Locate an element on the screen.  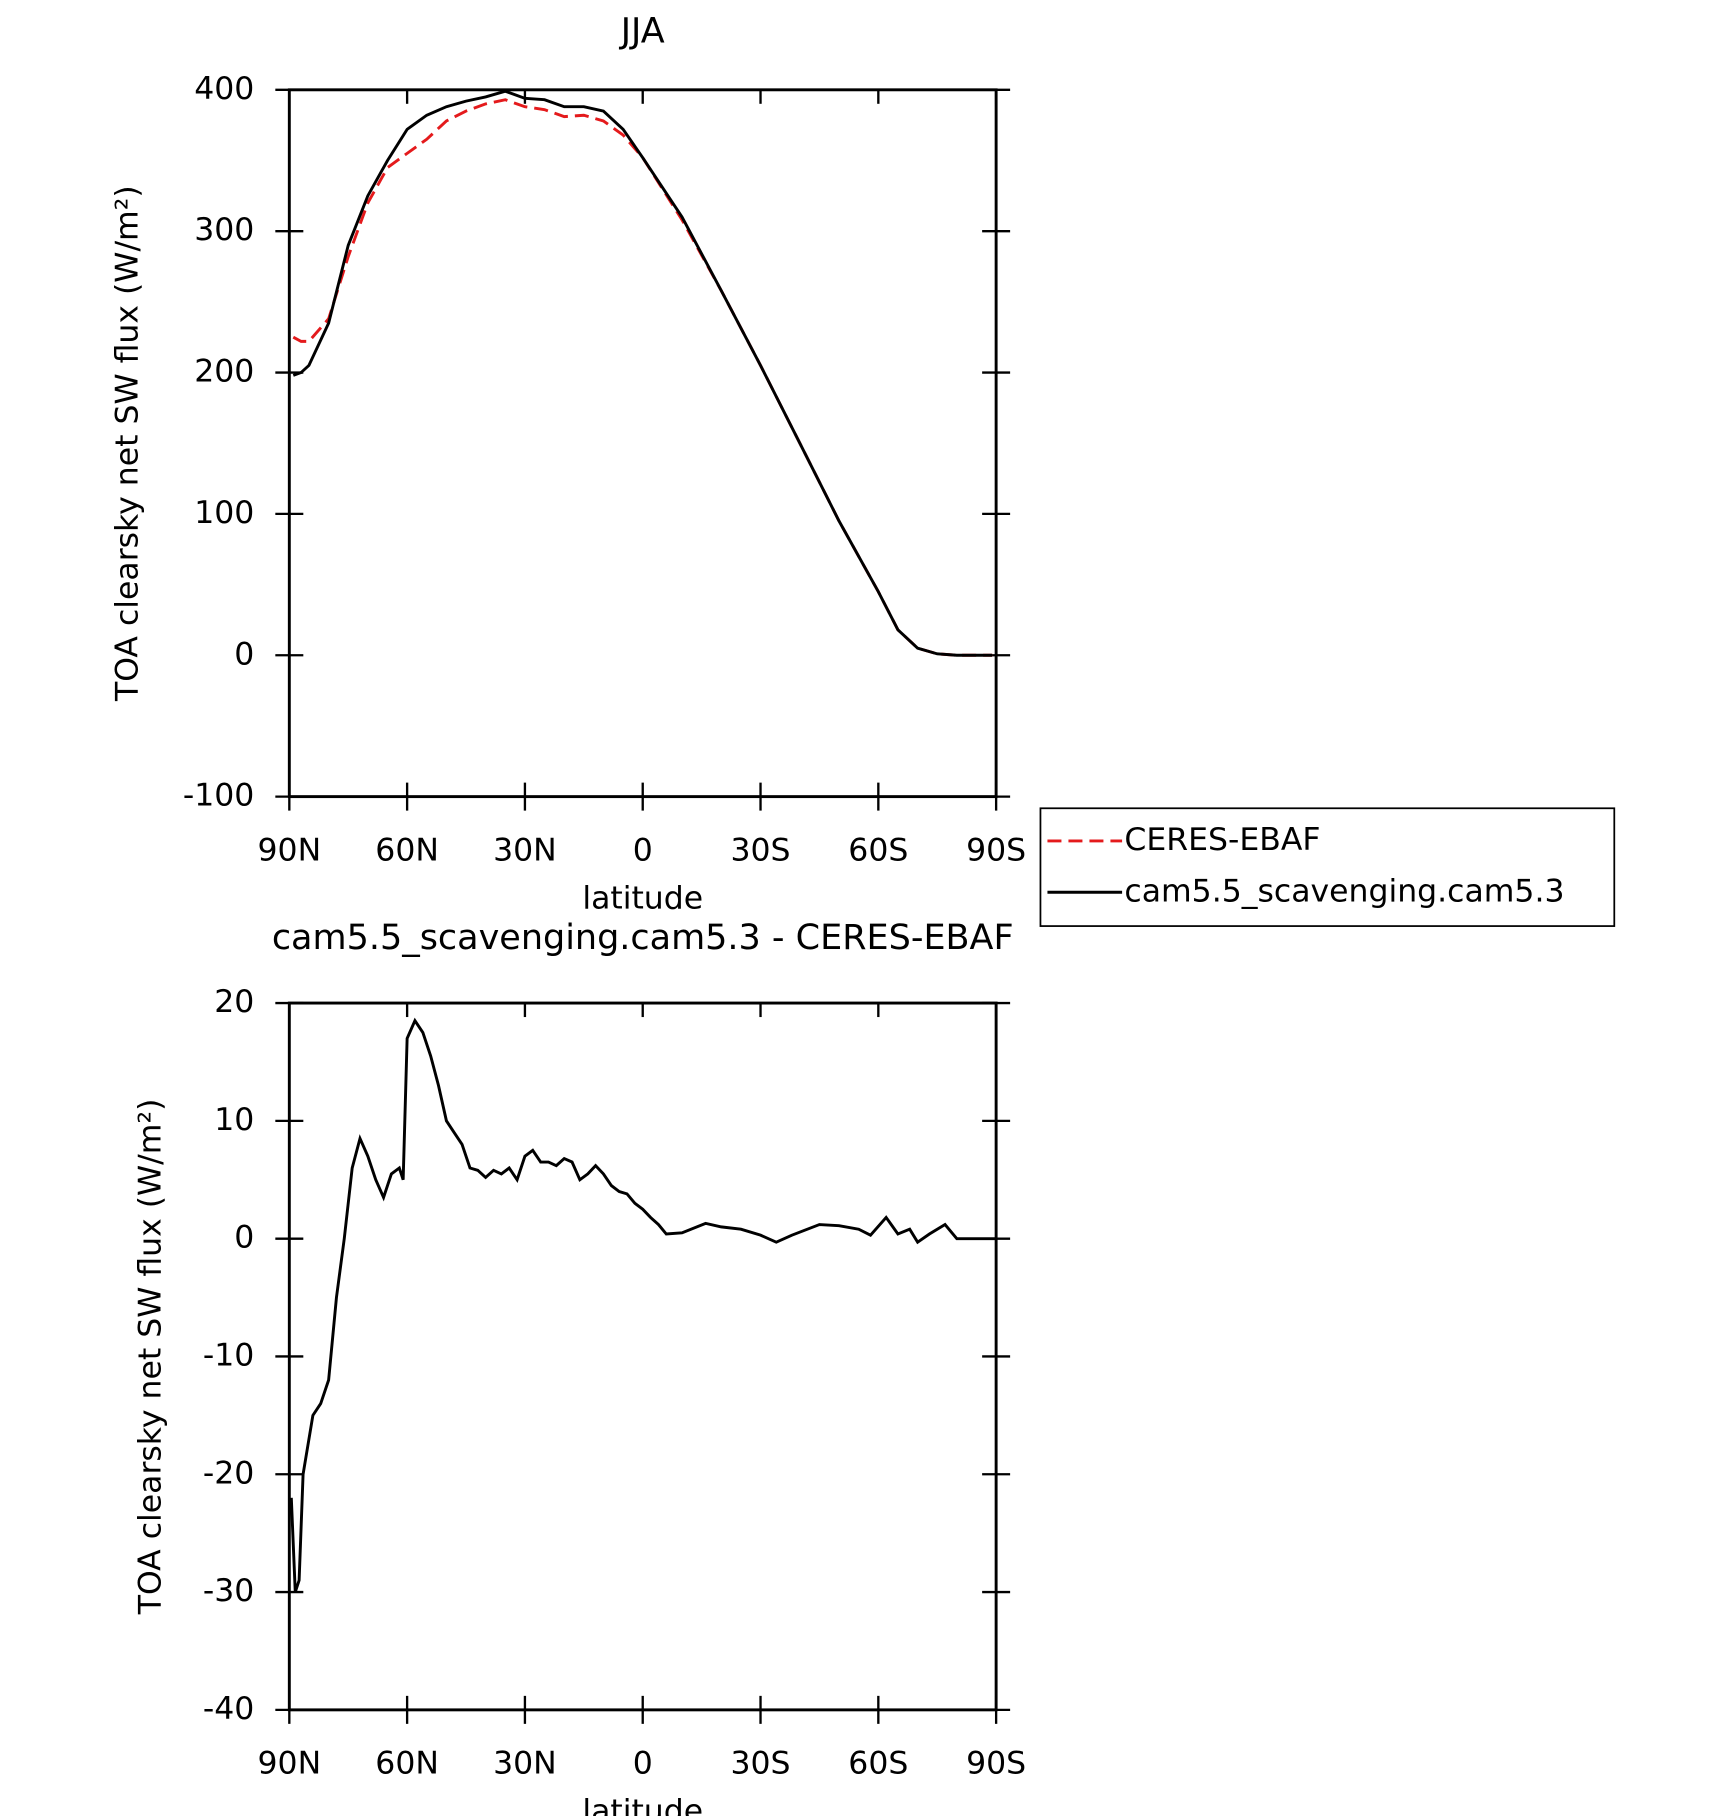
y-tick-label: -10 is located at coordinates (228, 1355).